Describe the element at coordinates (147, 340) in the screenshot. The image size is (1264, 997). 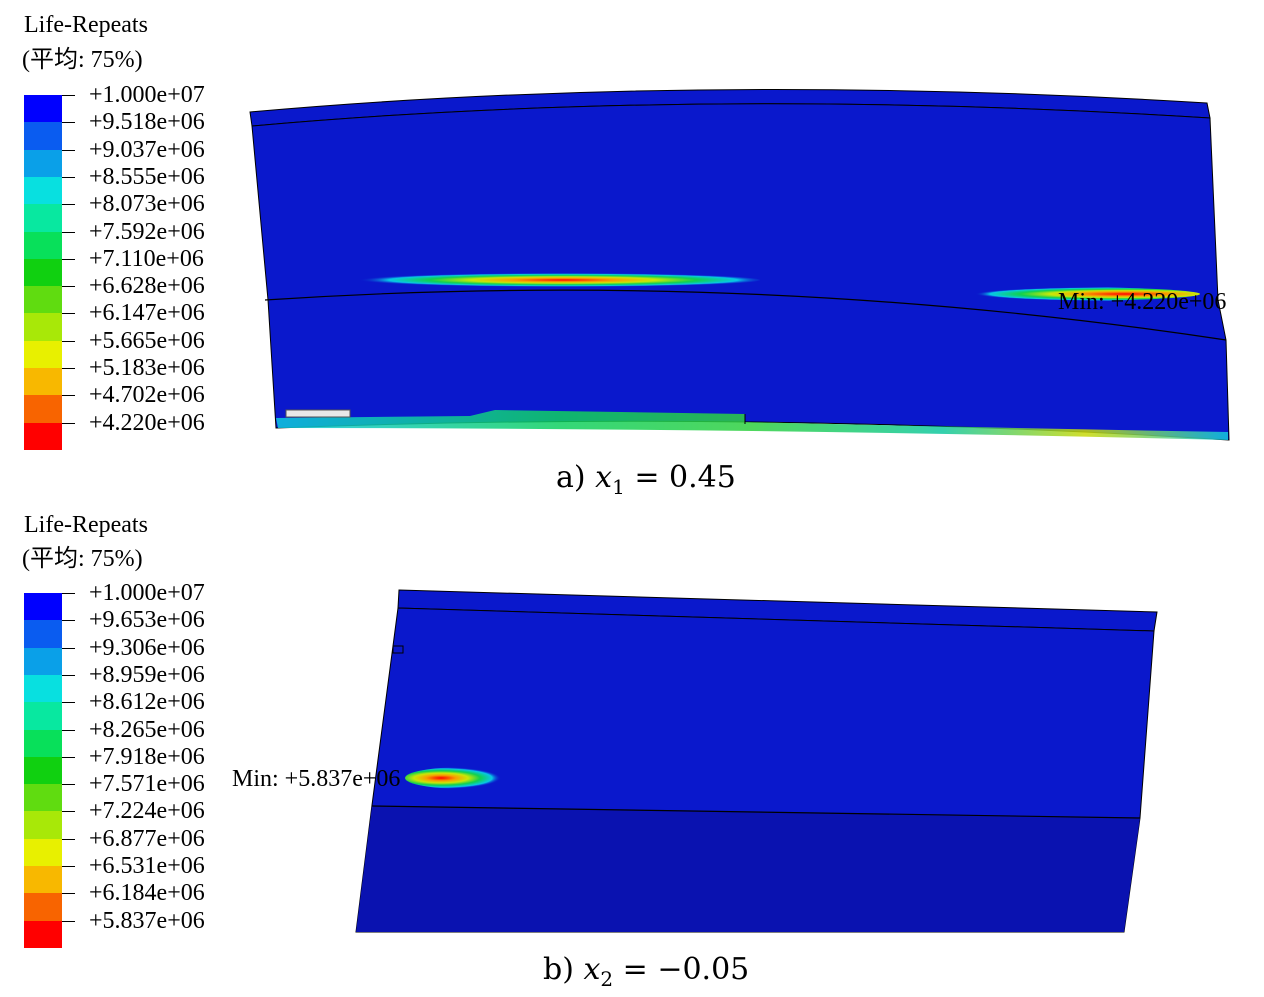
I see `legend-value: +5.665e+06` at that location.